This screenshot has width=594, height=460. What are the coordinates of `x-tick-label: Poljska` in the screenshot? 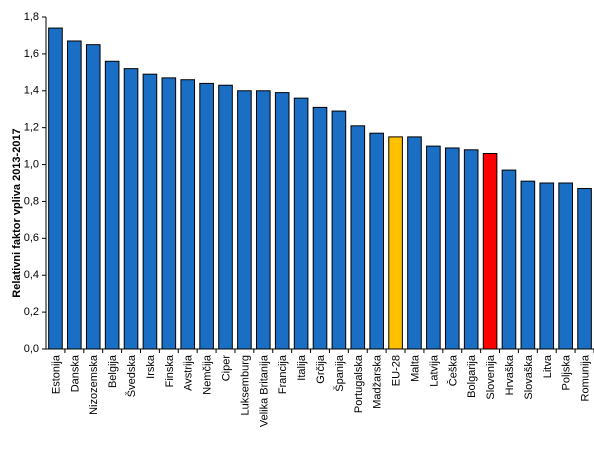 It's located at (567, 372).